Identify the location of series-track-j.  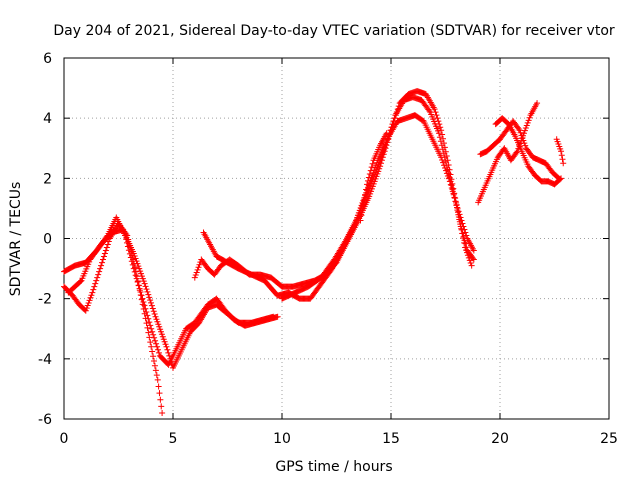
(528, 151).